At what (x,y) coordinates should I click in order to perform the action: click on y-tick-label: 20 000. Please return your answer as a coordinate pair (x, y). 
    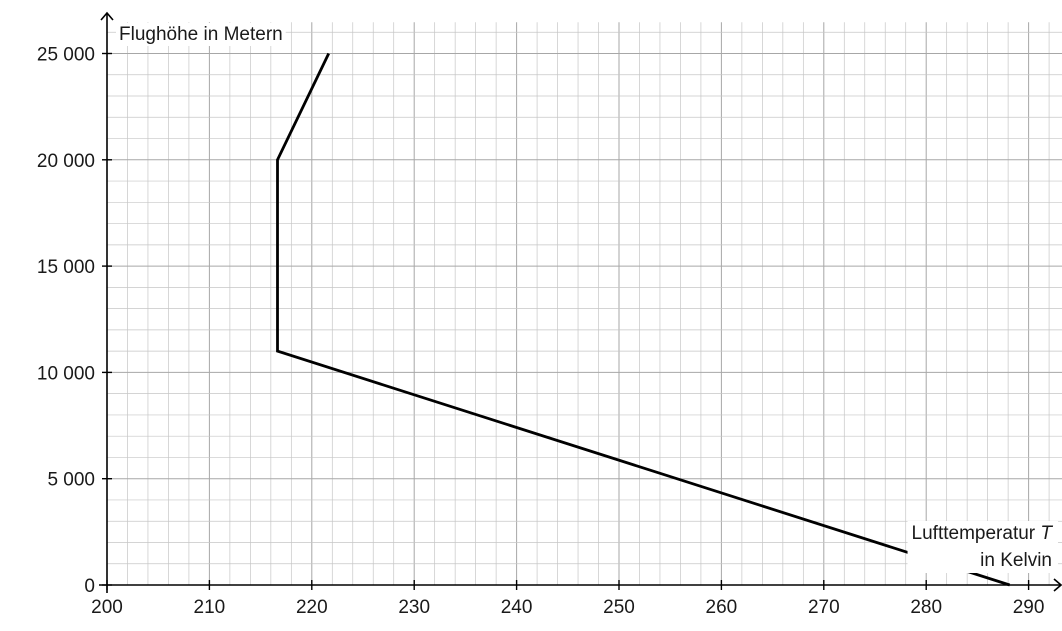
    Looking at the image, I should click on (66, 161).